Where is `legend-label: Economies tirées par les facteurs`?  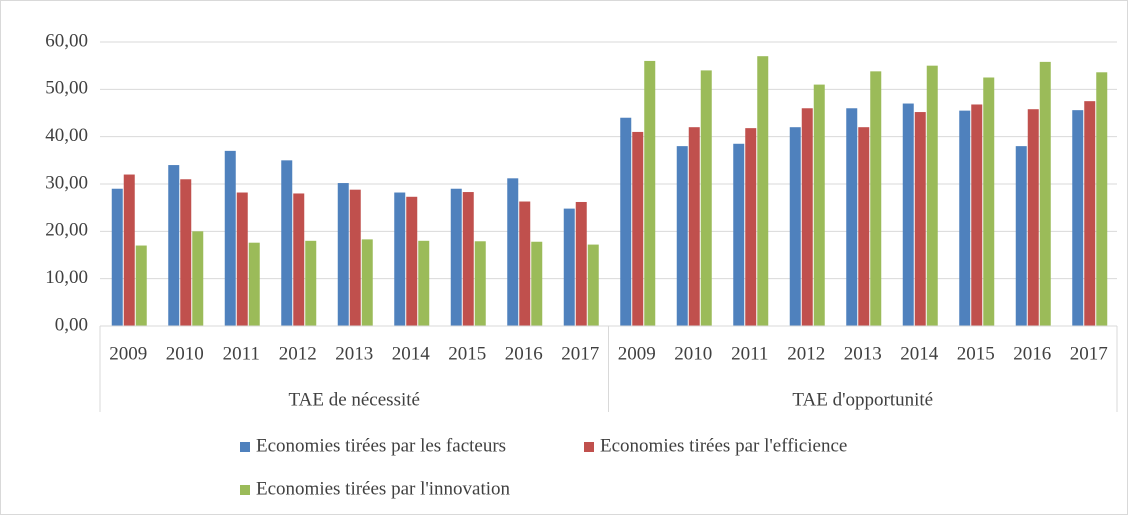 legend-label: Economies tirées par les facteurs is located at coordinates (381, 445).